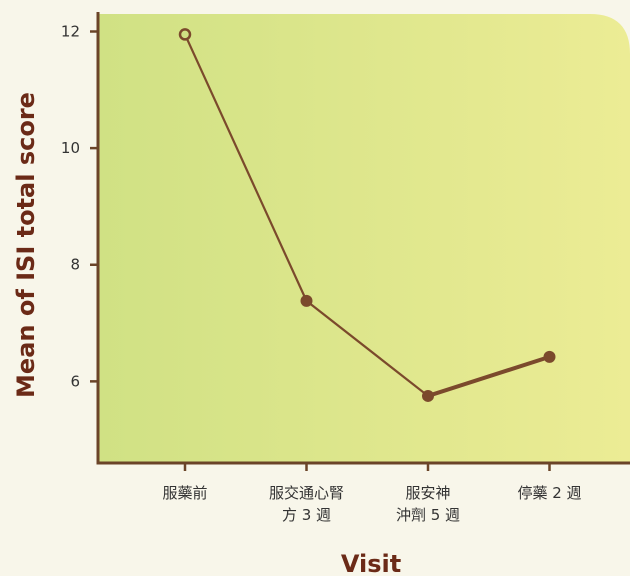 The width and height of the screenshot is (630, 576). I want to click on y-axis-title: Mean of ISI total score, so click(26, 245).